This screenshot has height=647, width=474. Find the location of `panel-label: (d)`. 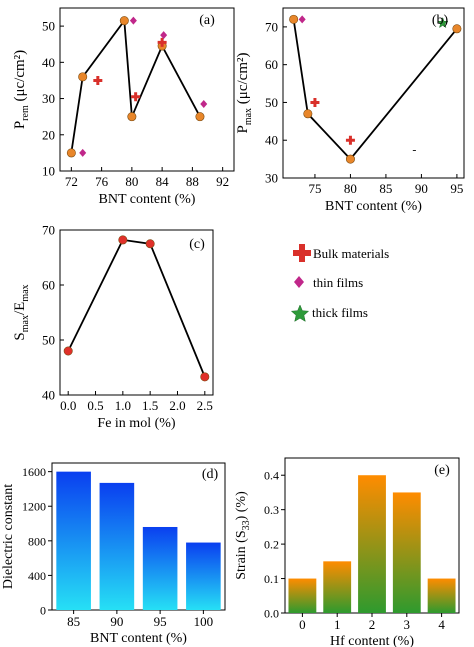

panel-label: (d) is located at coordinates (210, 474).